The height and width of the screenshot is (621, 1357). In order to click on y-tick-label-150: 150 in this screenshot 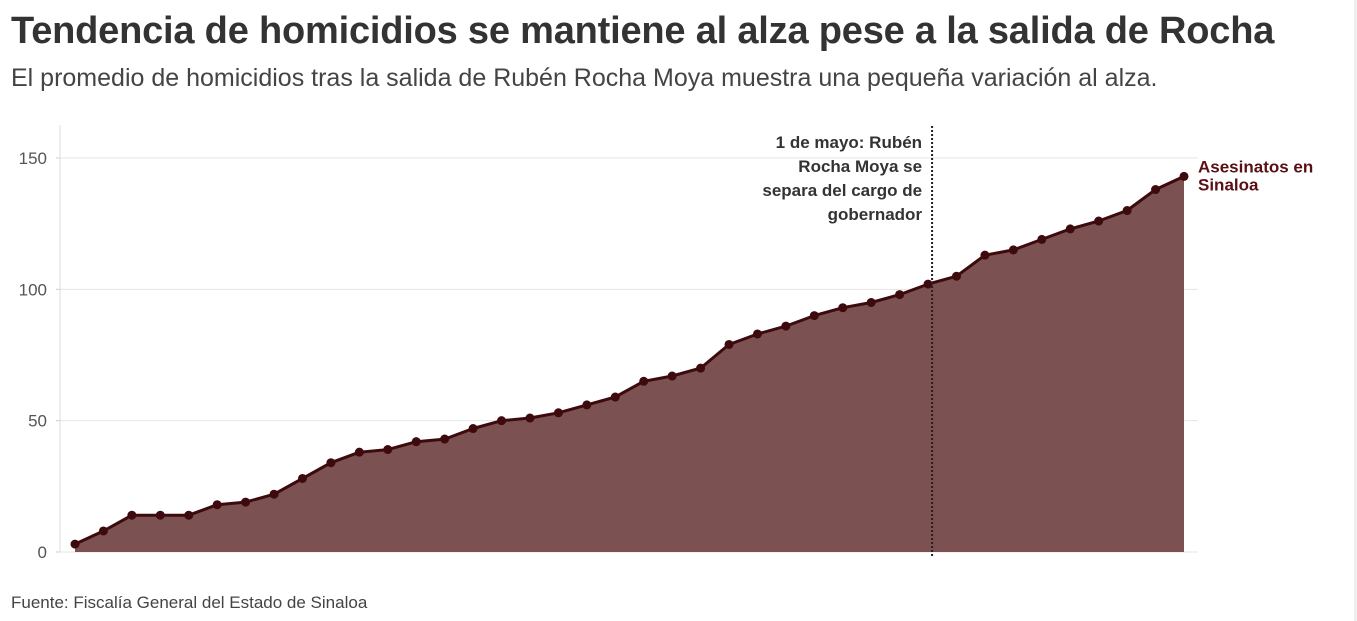, I will do `click(33, 158)`.